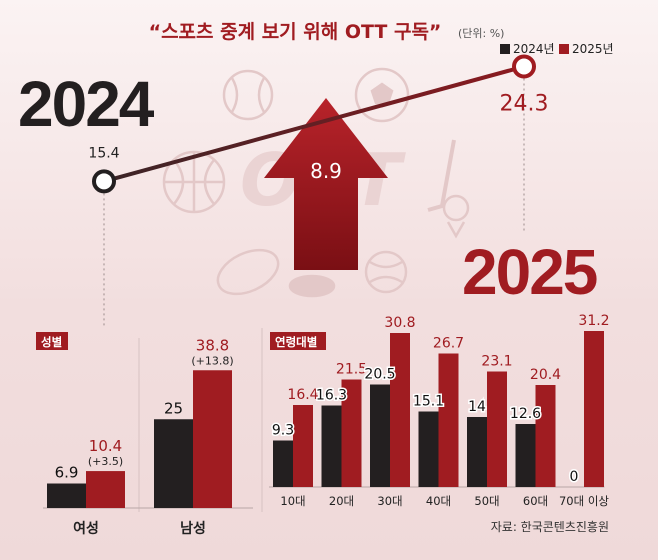  Describe the element at coordinates (103, 153) in the screenshot. I see `value-label-2024: 15.4` at that location.